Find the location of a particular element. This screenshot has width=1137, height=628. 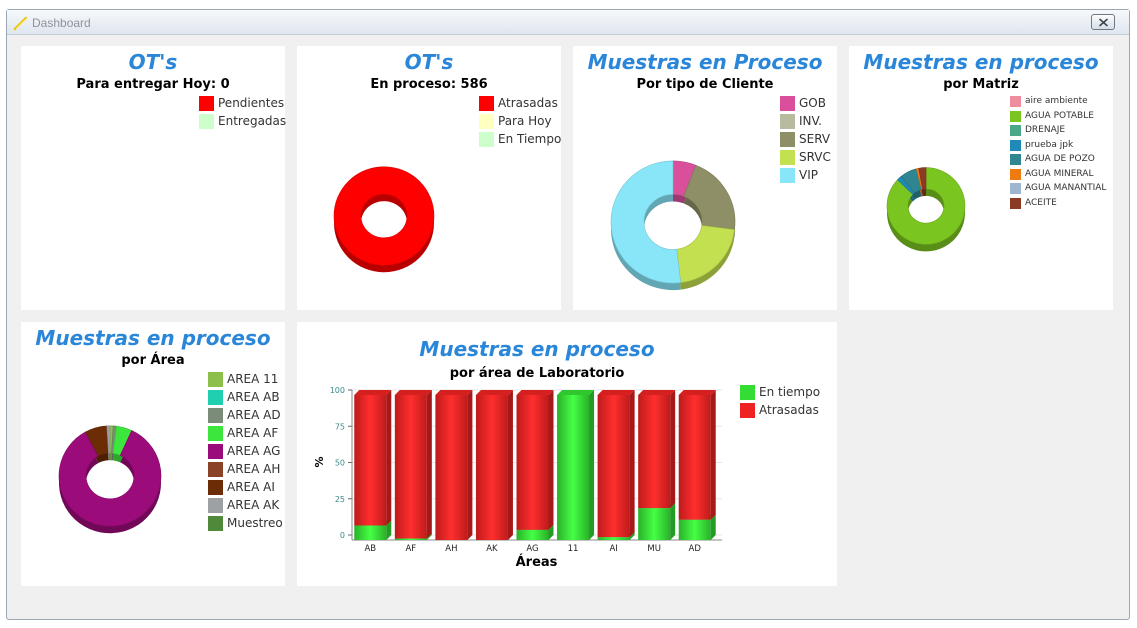

donut-slice-srvc is located at coordinates (705, 254).